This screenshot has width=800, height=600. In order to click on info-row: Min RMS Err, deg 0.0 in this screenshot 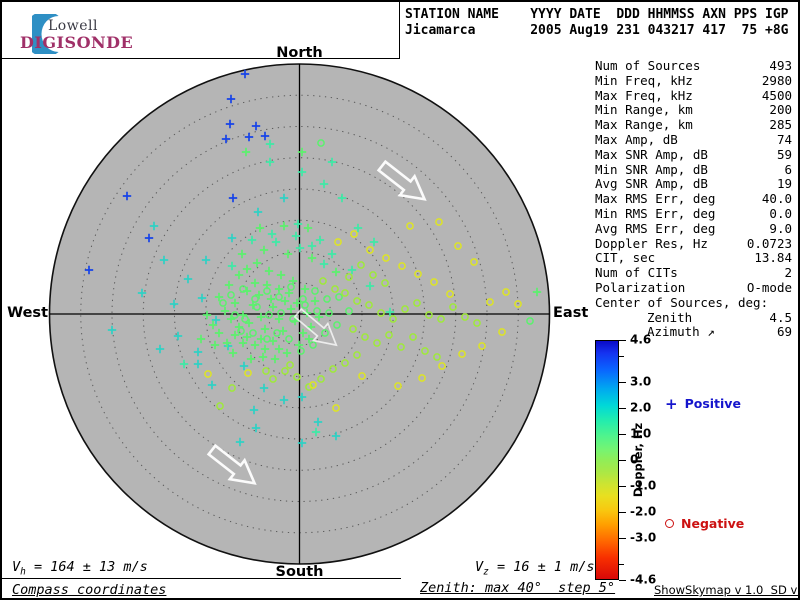, I will do `click(693, 213)`.